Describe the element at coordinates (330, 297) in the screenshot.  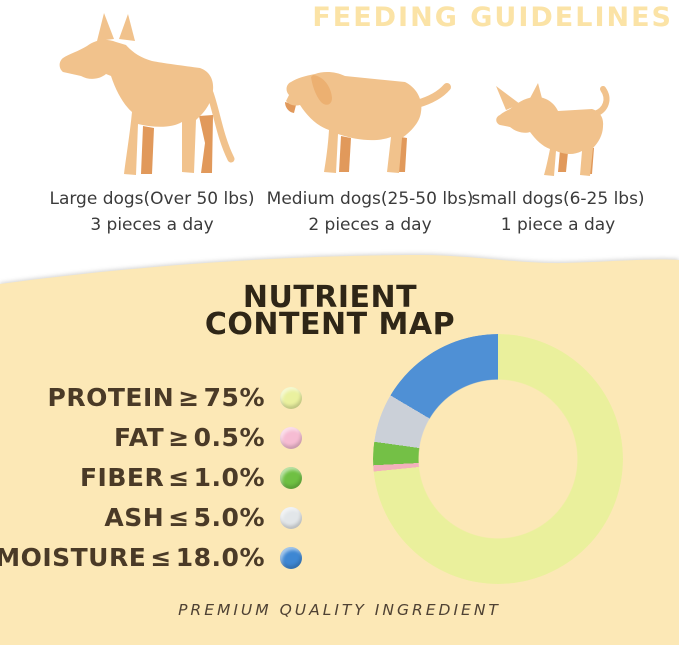
I see `nutrient-map-title-line1: NUTRIENT` at that location.